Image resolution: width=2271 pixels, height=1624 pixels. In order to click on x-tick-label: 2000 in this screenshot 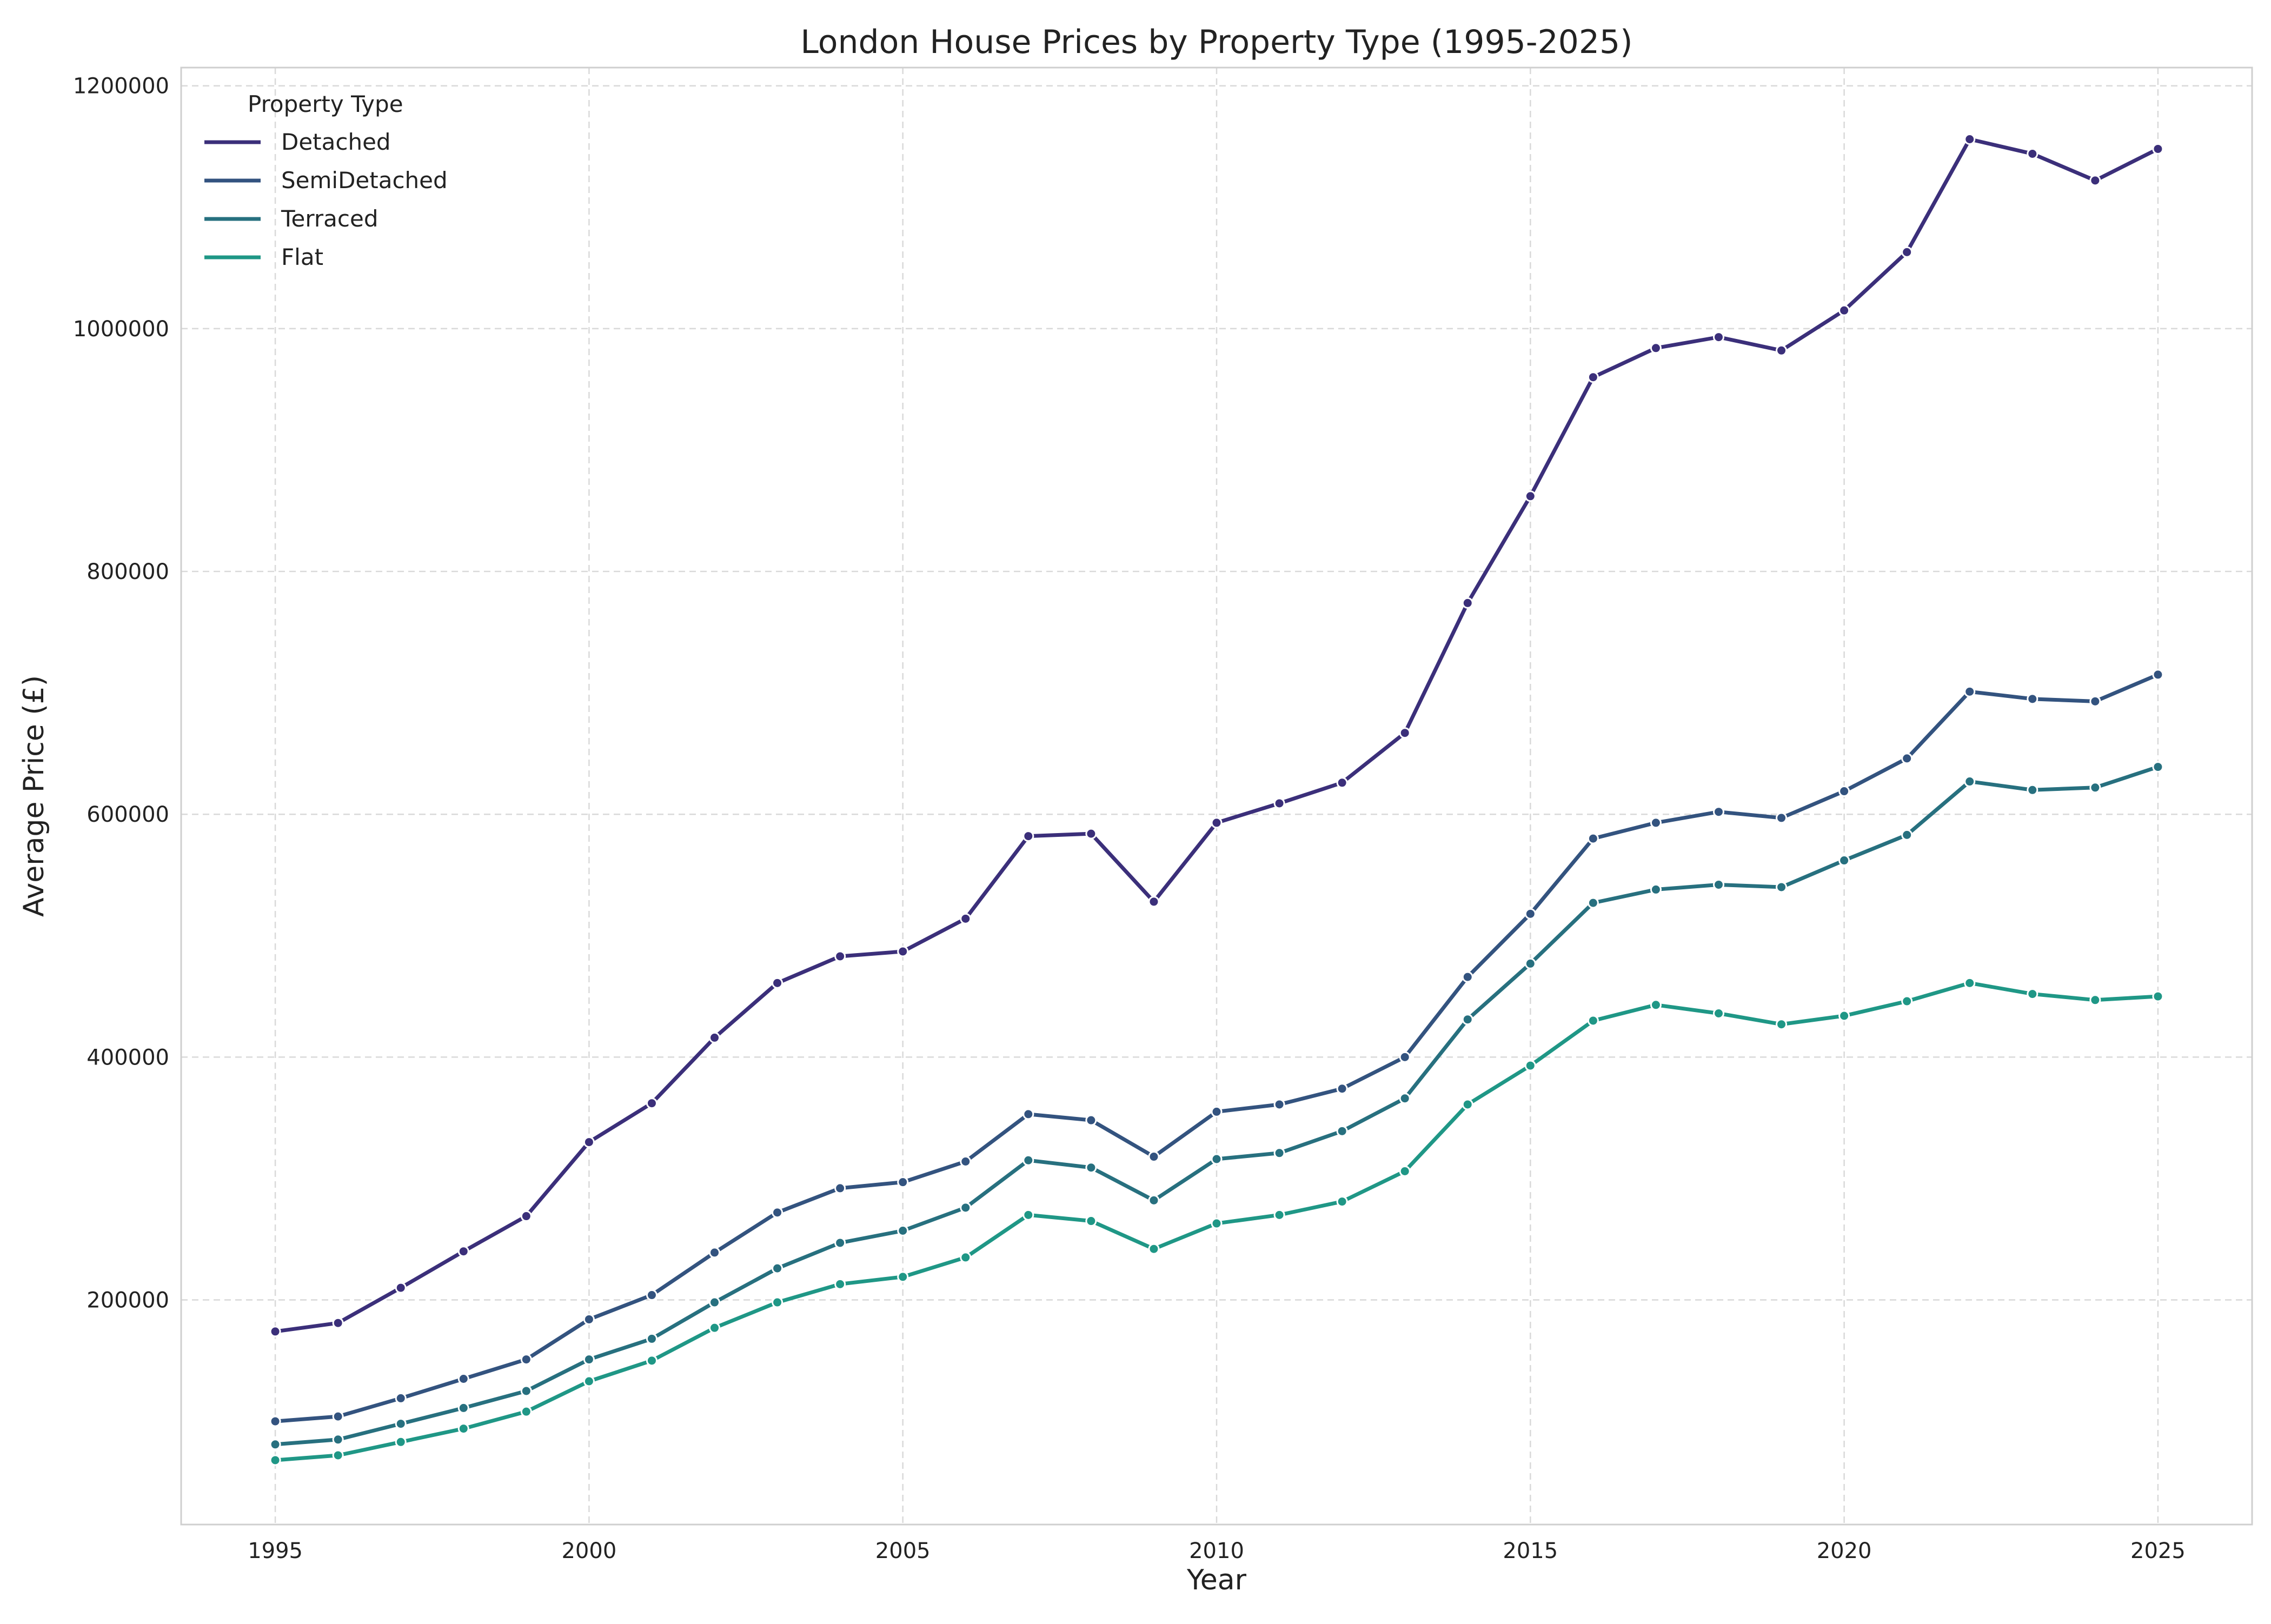, I will do `click(588, 1551)`.